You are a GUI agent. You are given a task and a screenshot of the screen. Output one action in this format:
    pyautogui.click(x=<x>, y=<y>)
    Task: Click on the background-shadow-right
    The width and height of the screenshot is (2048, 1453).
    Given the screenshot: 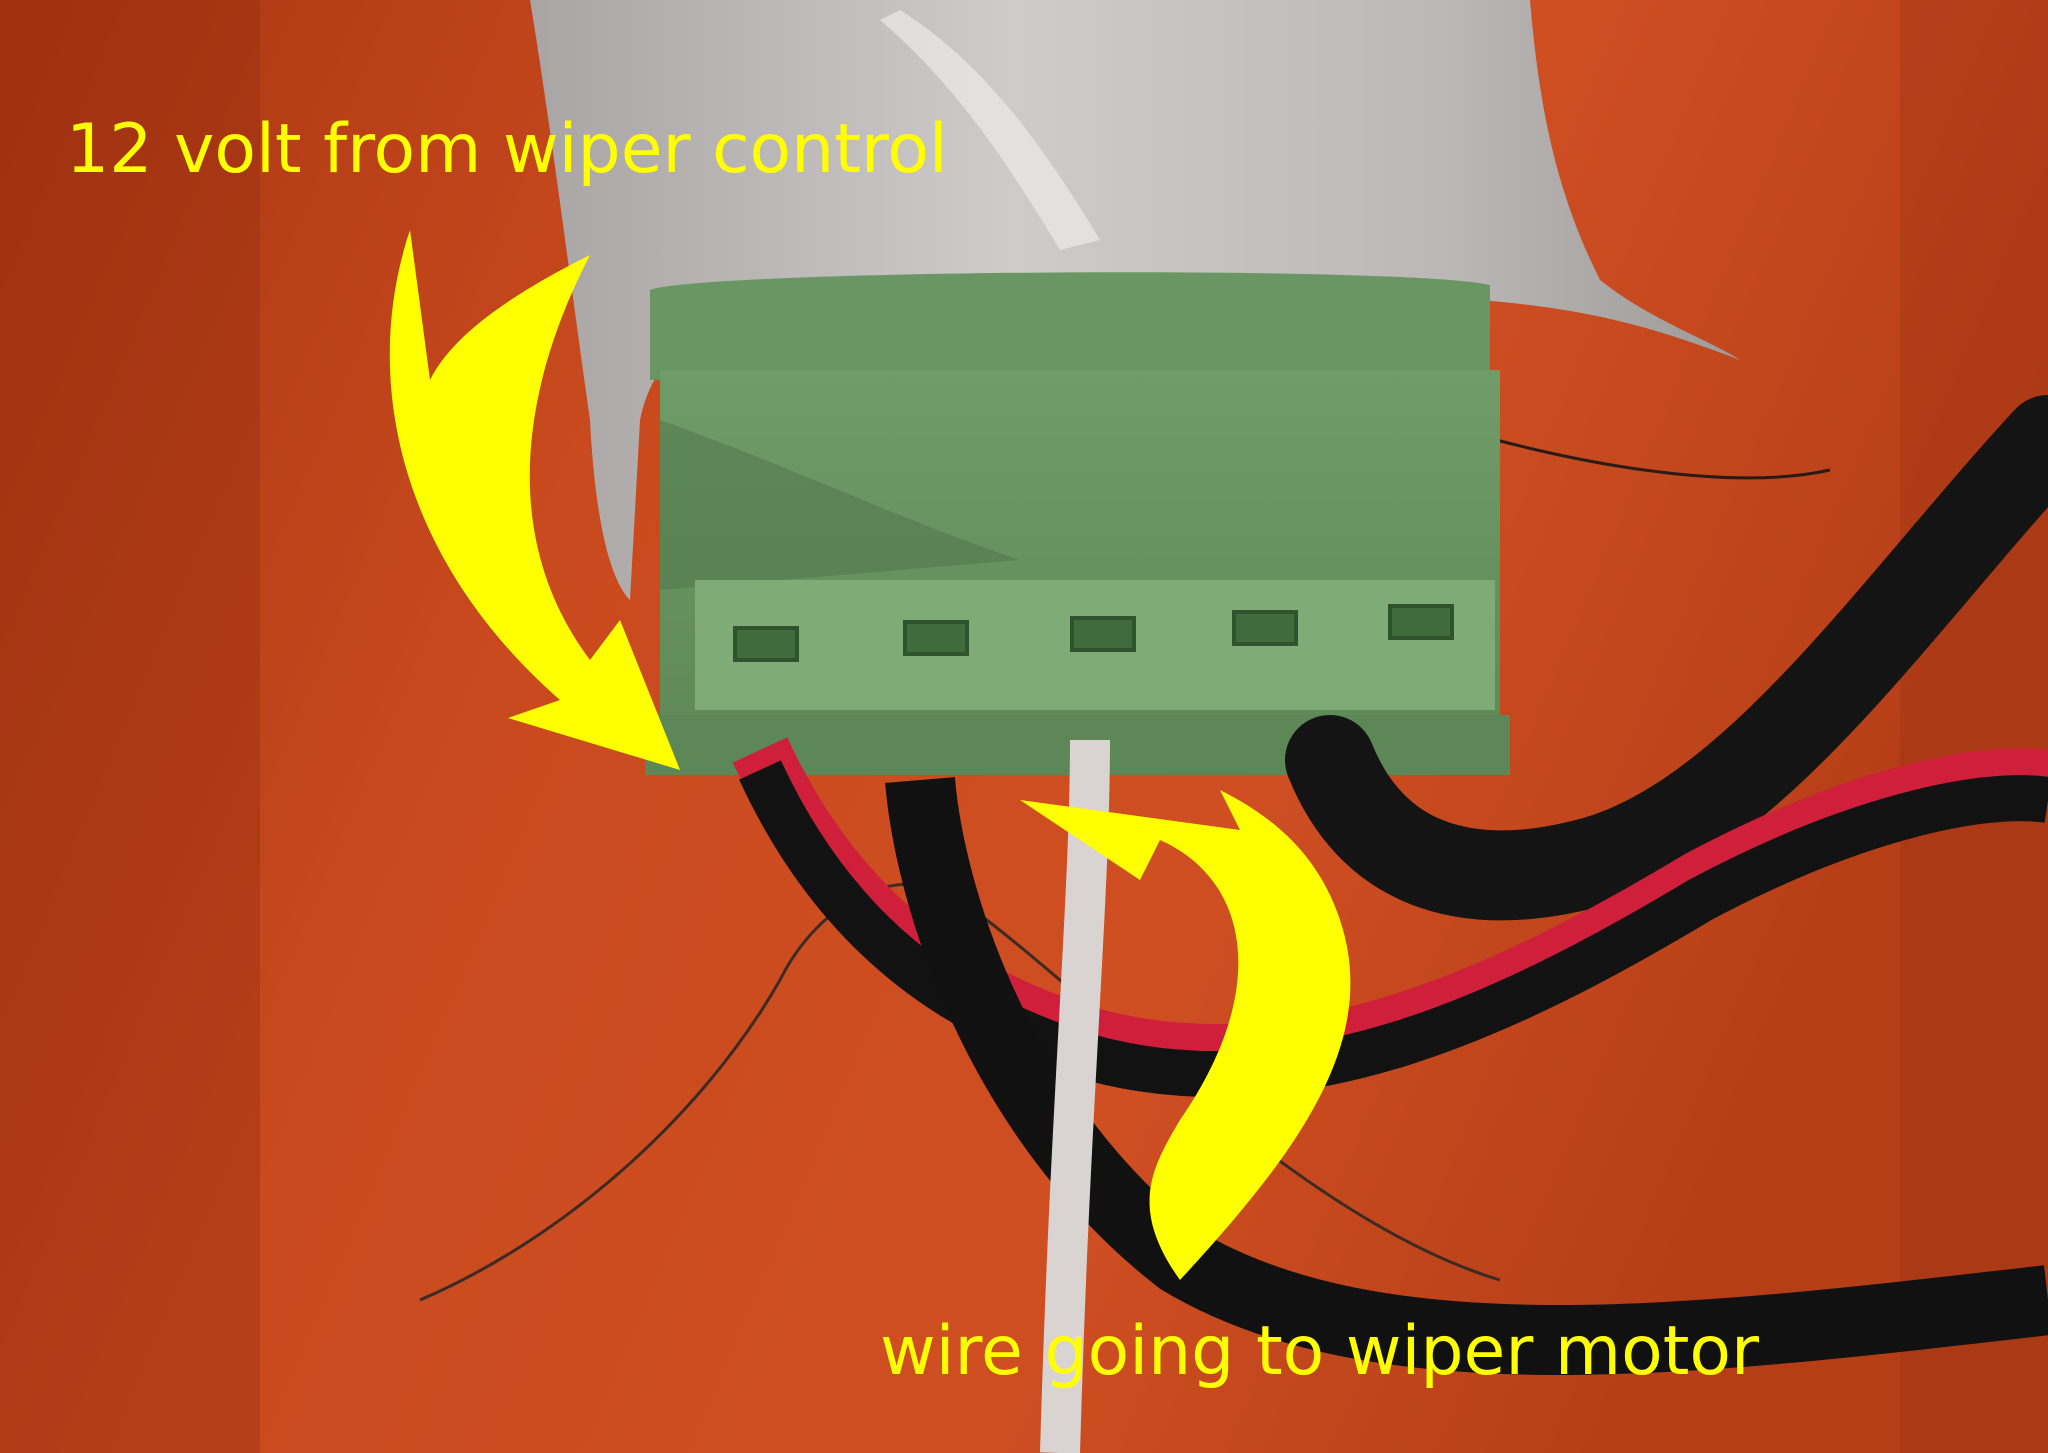 What is the action you would take?
    pyautogui.click(x=1974, y=726)
    